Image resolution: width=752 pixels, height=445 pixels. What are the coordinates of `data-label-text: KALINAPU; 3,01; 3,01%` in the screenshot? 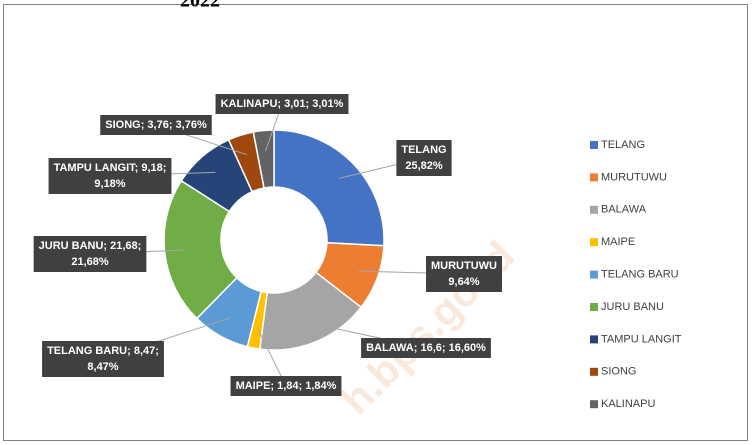 It's located at (282, 104).